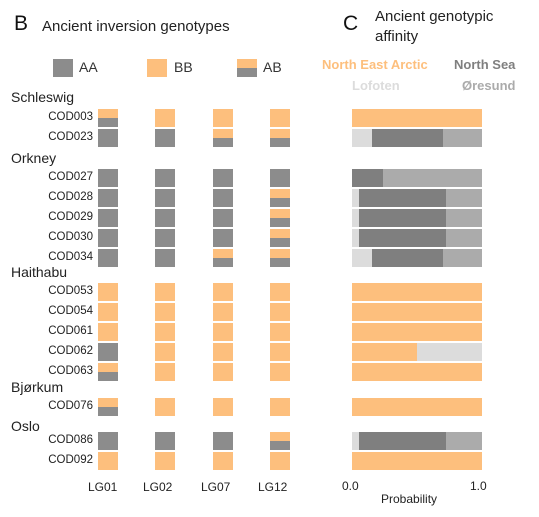 This screenshot has height=517, width=539. What do you see at coordinates (223, 218) in the screenshot?
I see `genotype-cell-cod029-lg07` at bounding box center [223, 218].